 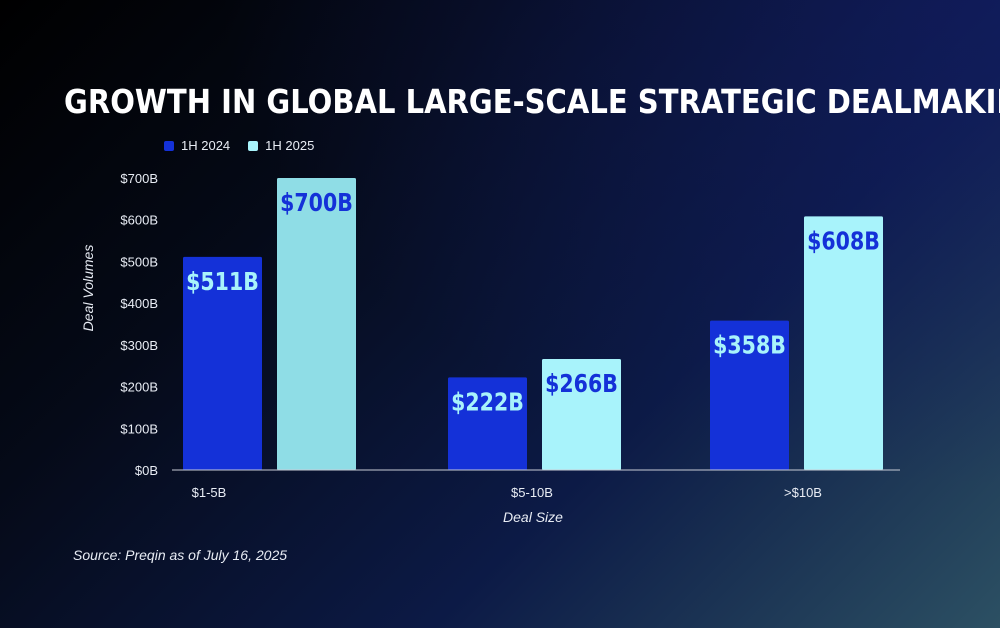 I want to click on x-tick-label: $5-10B, so click(x=532, y=492).